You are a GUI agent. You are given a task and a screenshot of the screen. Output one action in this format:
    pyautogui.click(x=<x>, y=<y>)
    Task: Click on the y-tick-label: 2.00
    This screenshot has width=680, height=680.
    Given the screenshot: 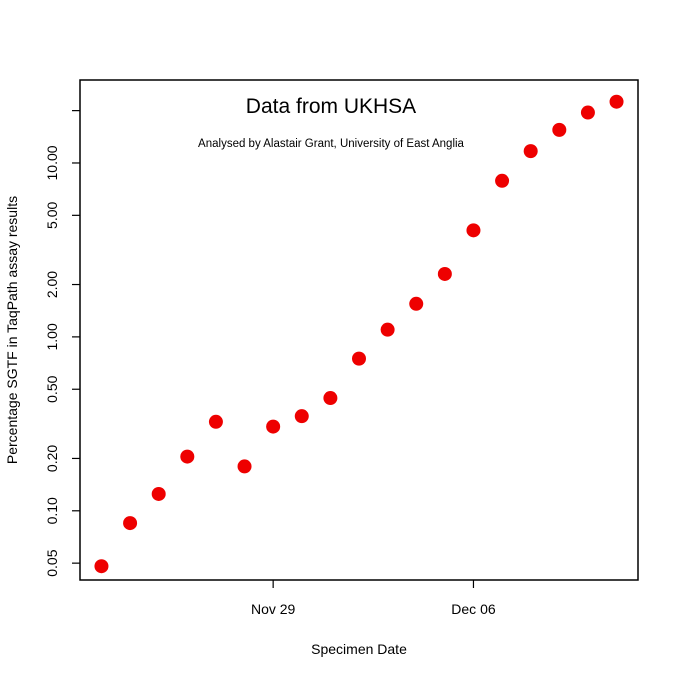 What is the action you would take?
    pyautogui.click(x=52, y=284)
    